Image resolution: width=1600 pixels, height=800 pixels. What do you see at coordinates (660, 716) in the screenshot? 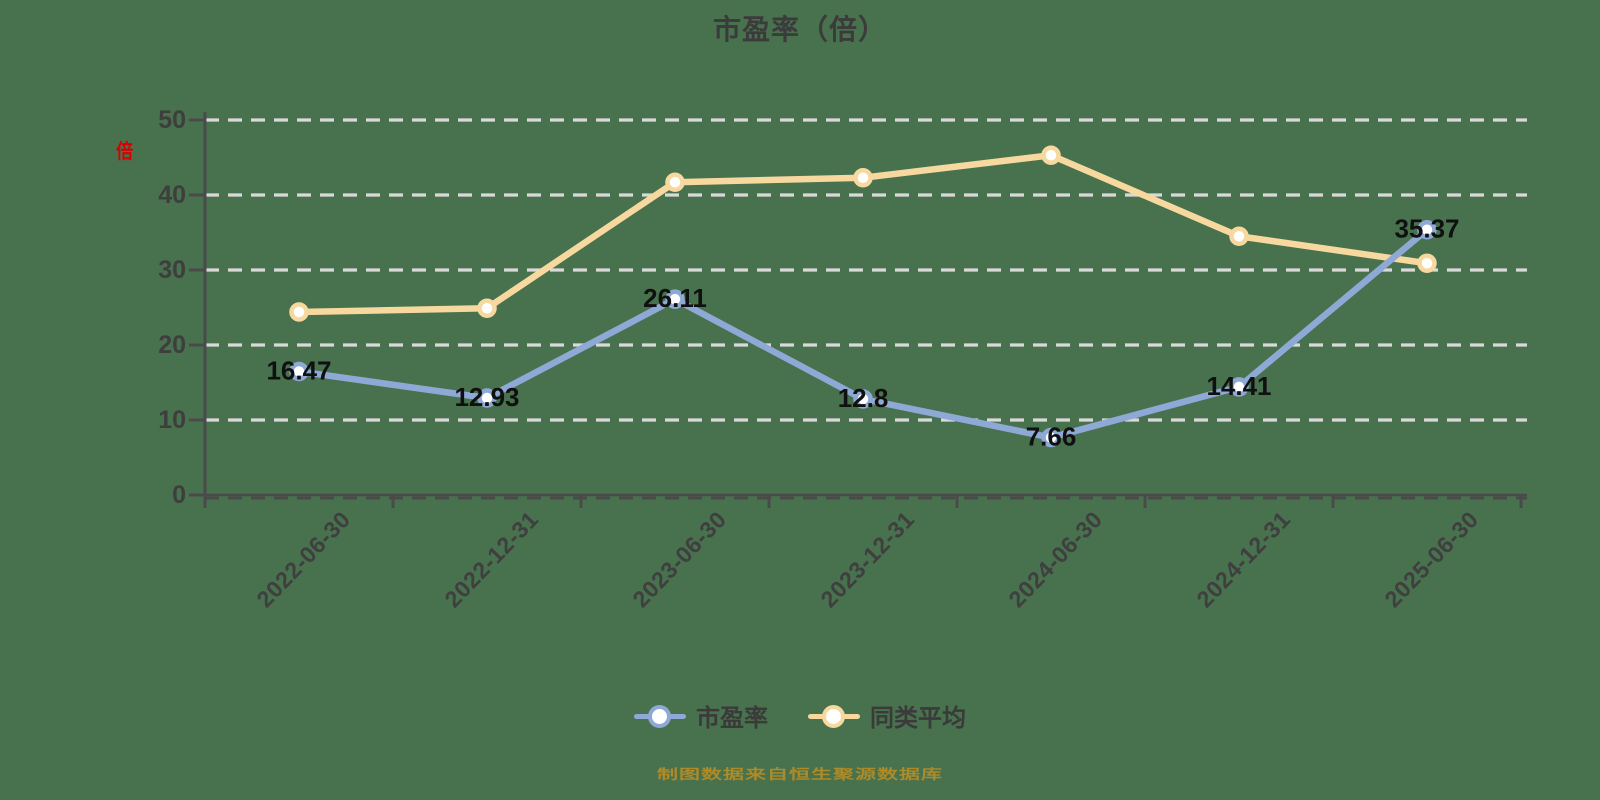
I see `pe-series-legend-marker-icon` at bounding box center [660, 716].